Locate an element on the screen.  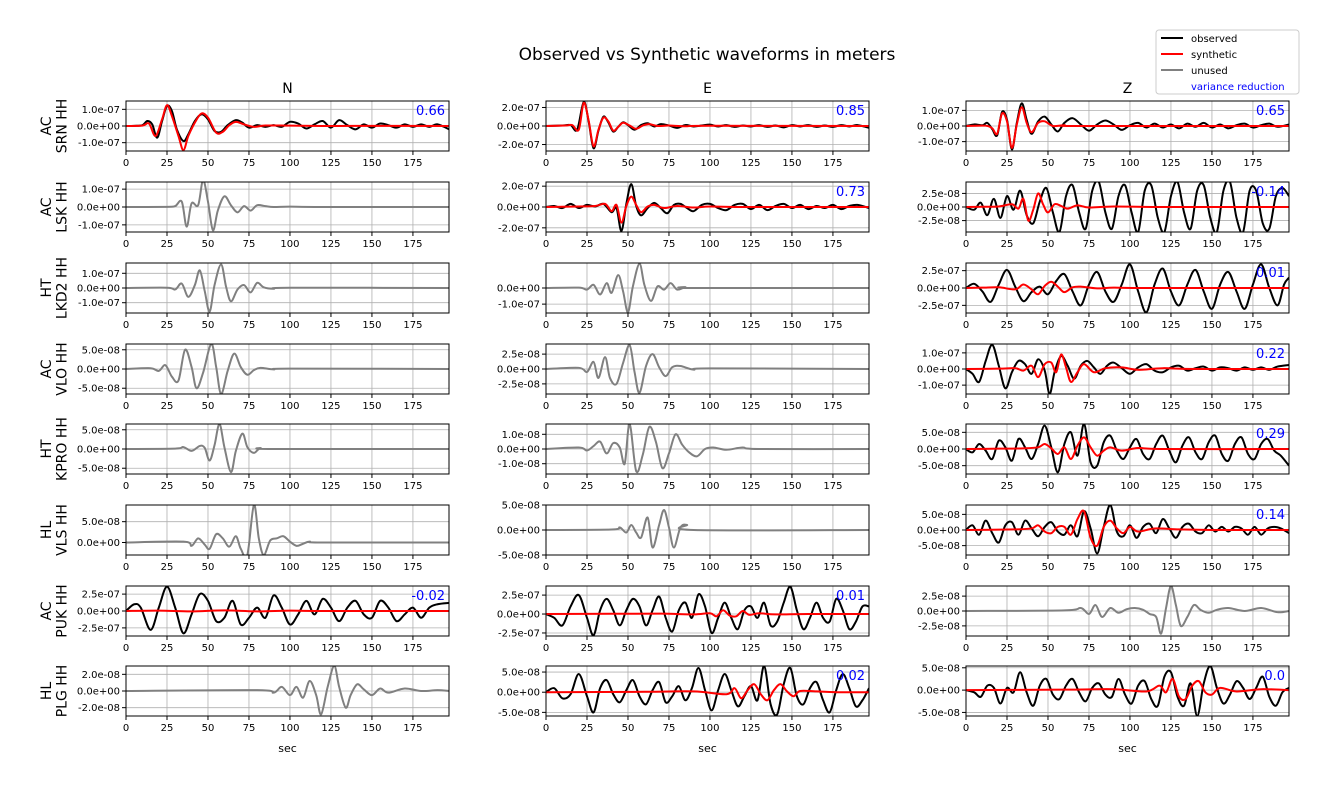
variance-reduction-value: 0.01 is located at coordinates (850, 596).